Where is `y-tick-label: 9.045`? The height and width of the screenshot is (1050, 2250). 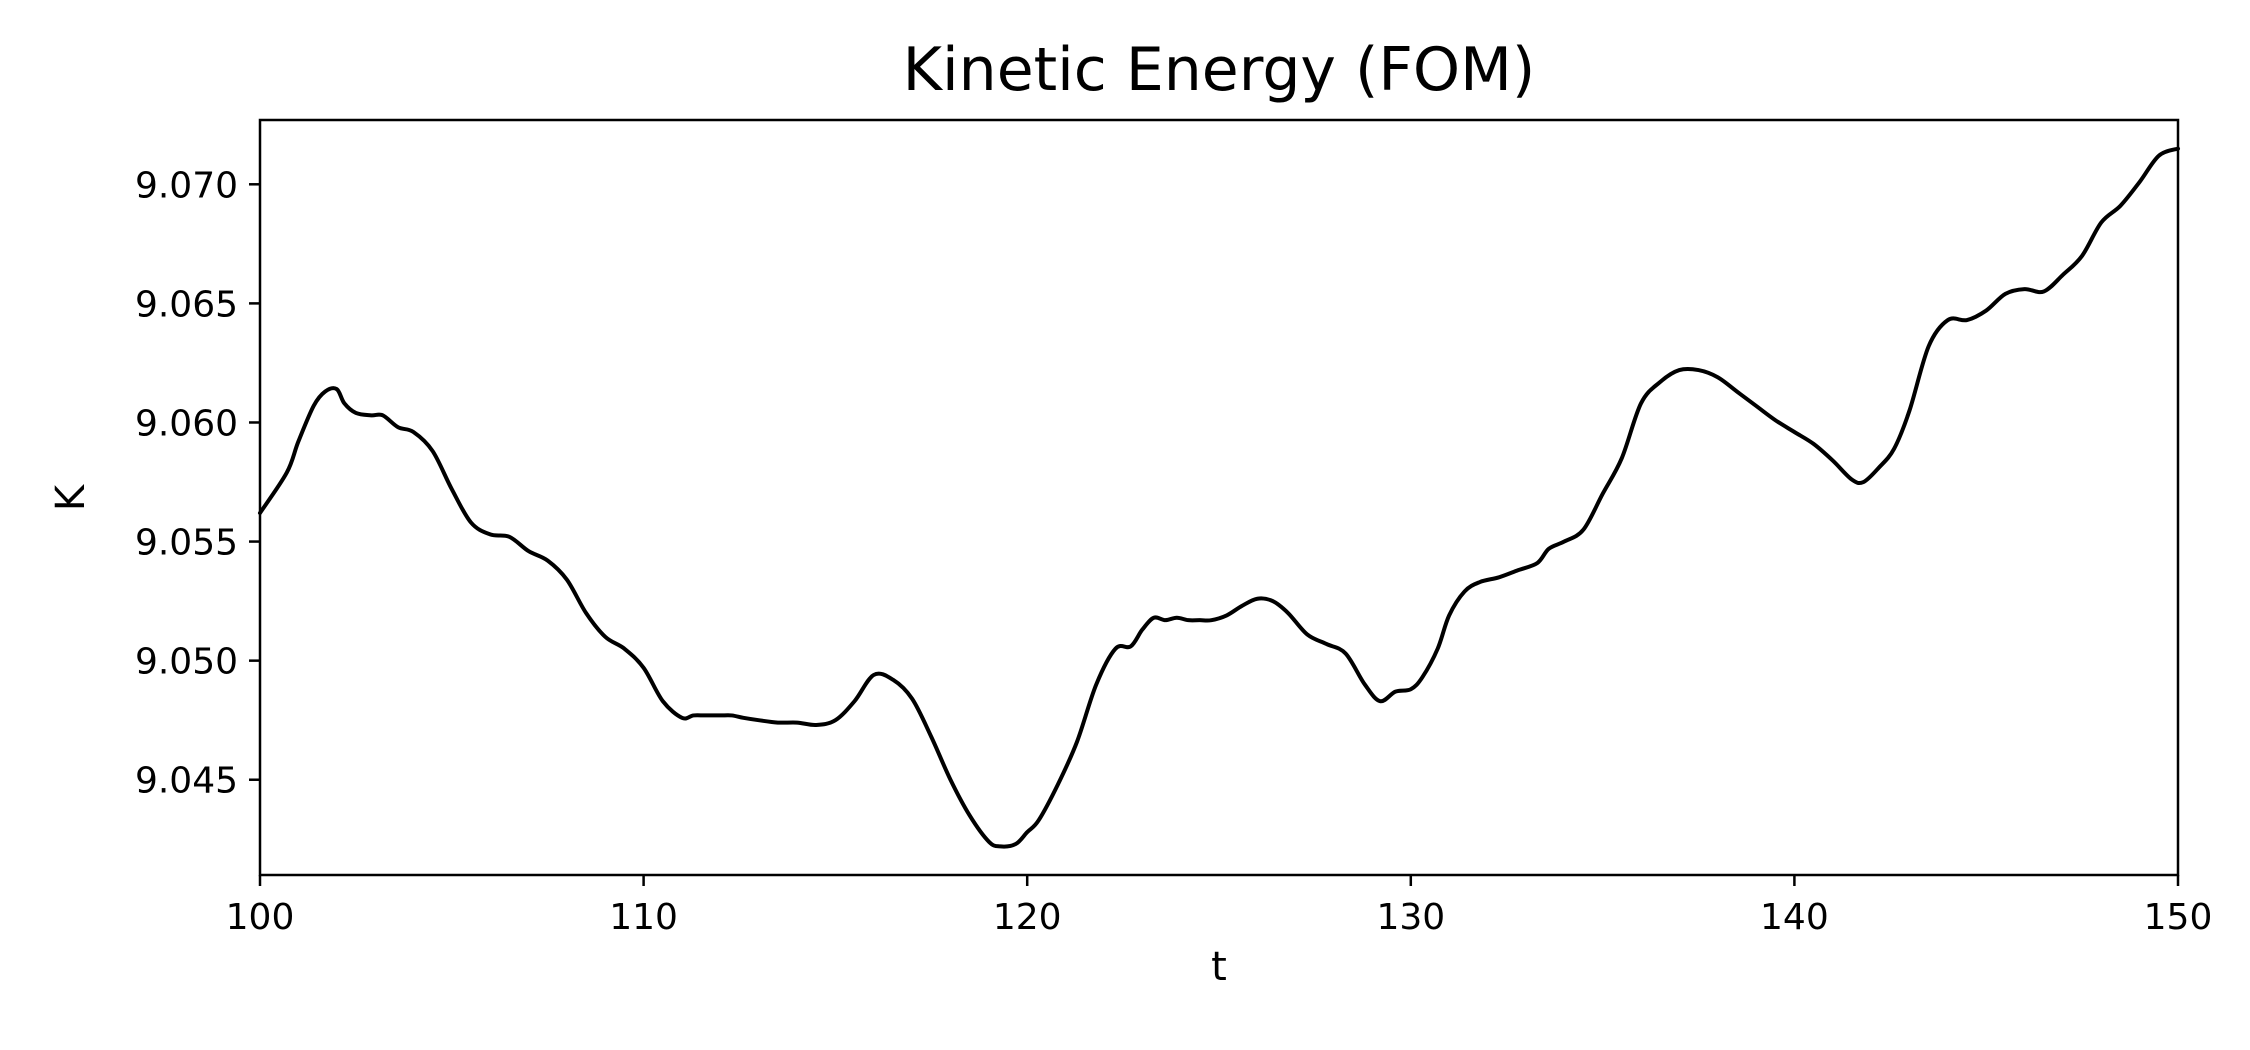
y-tick-label: 9.045 is located at coordinates (186, 781).